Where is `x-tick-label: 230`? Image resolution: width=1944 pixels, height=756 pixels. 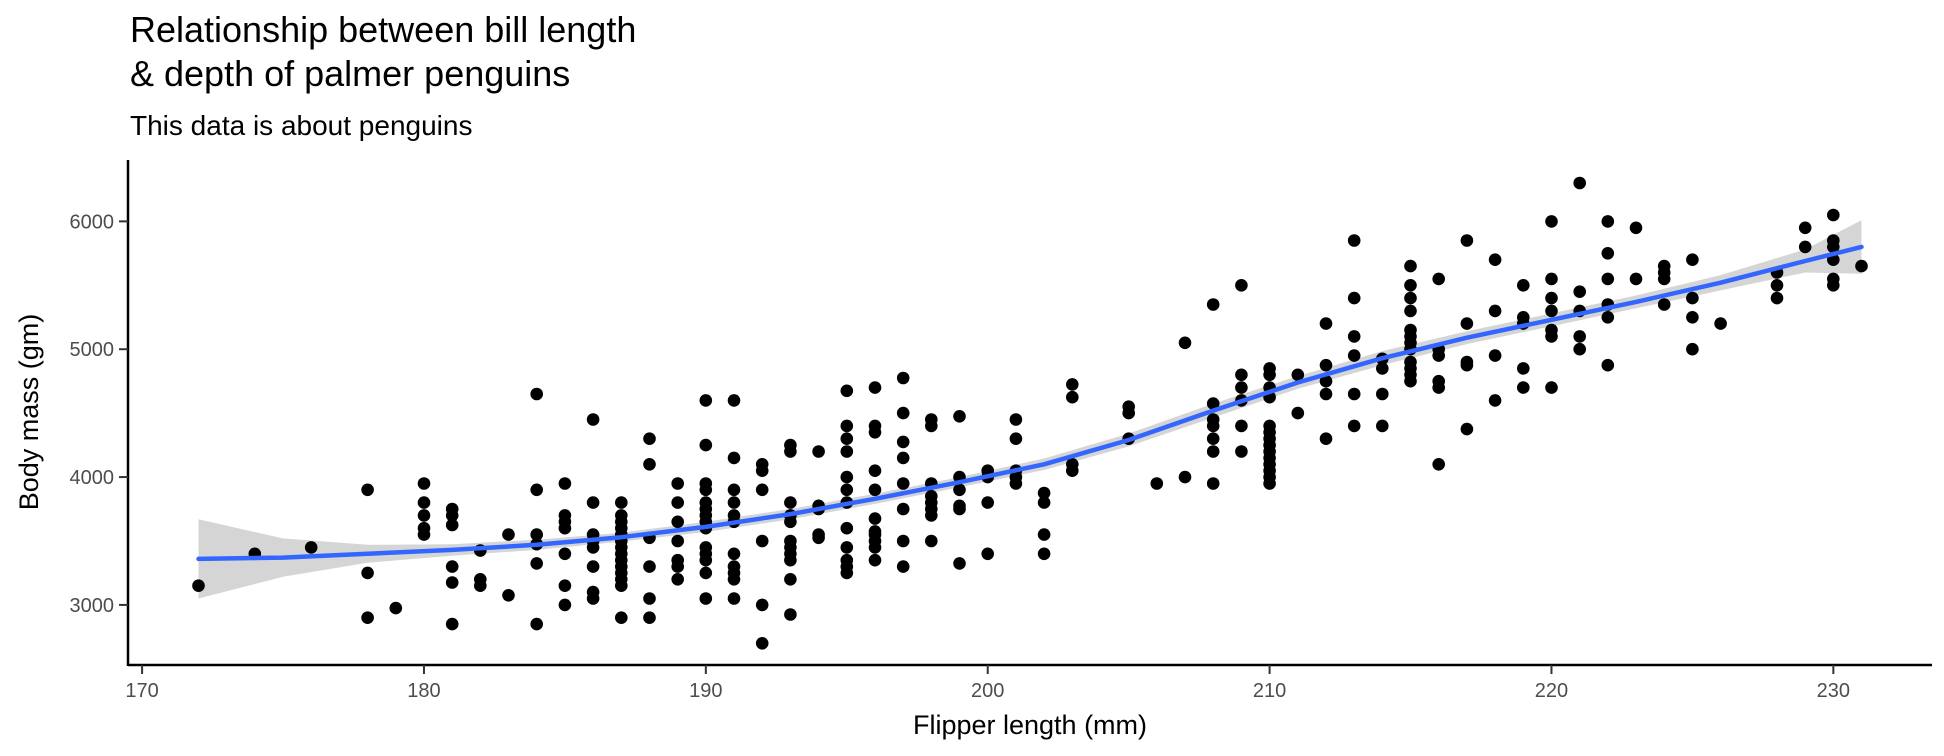 x-tick-label: 230 is located at coordinates (1833, 691).